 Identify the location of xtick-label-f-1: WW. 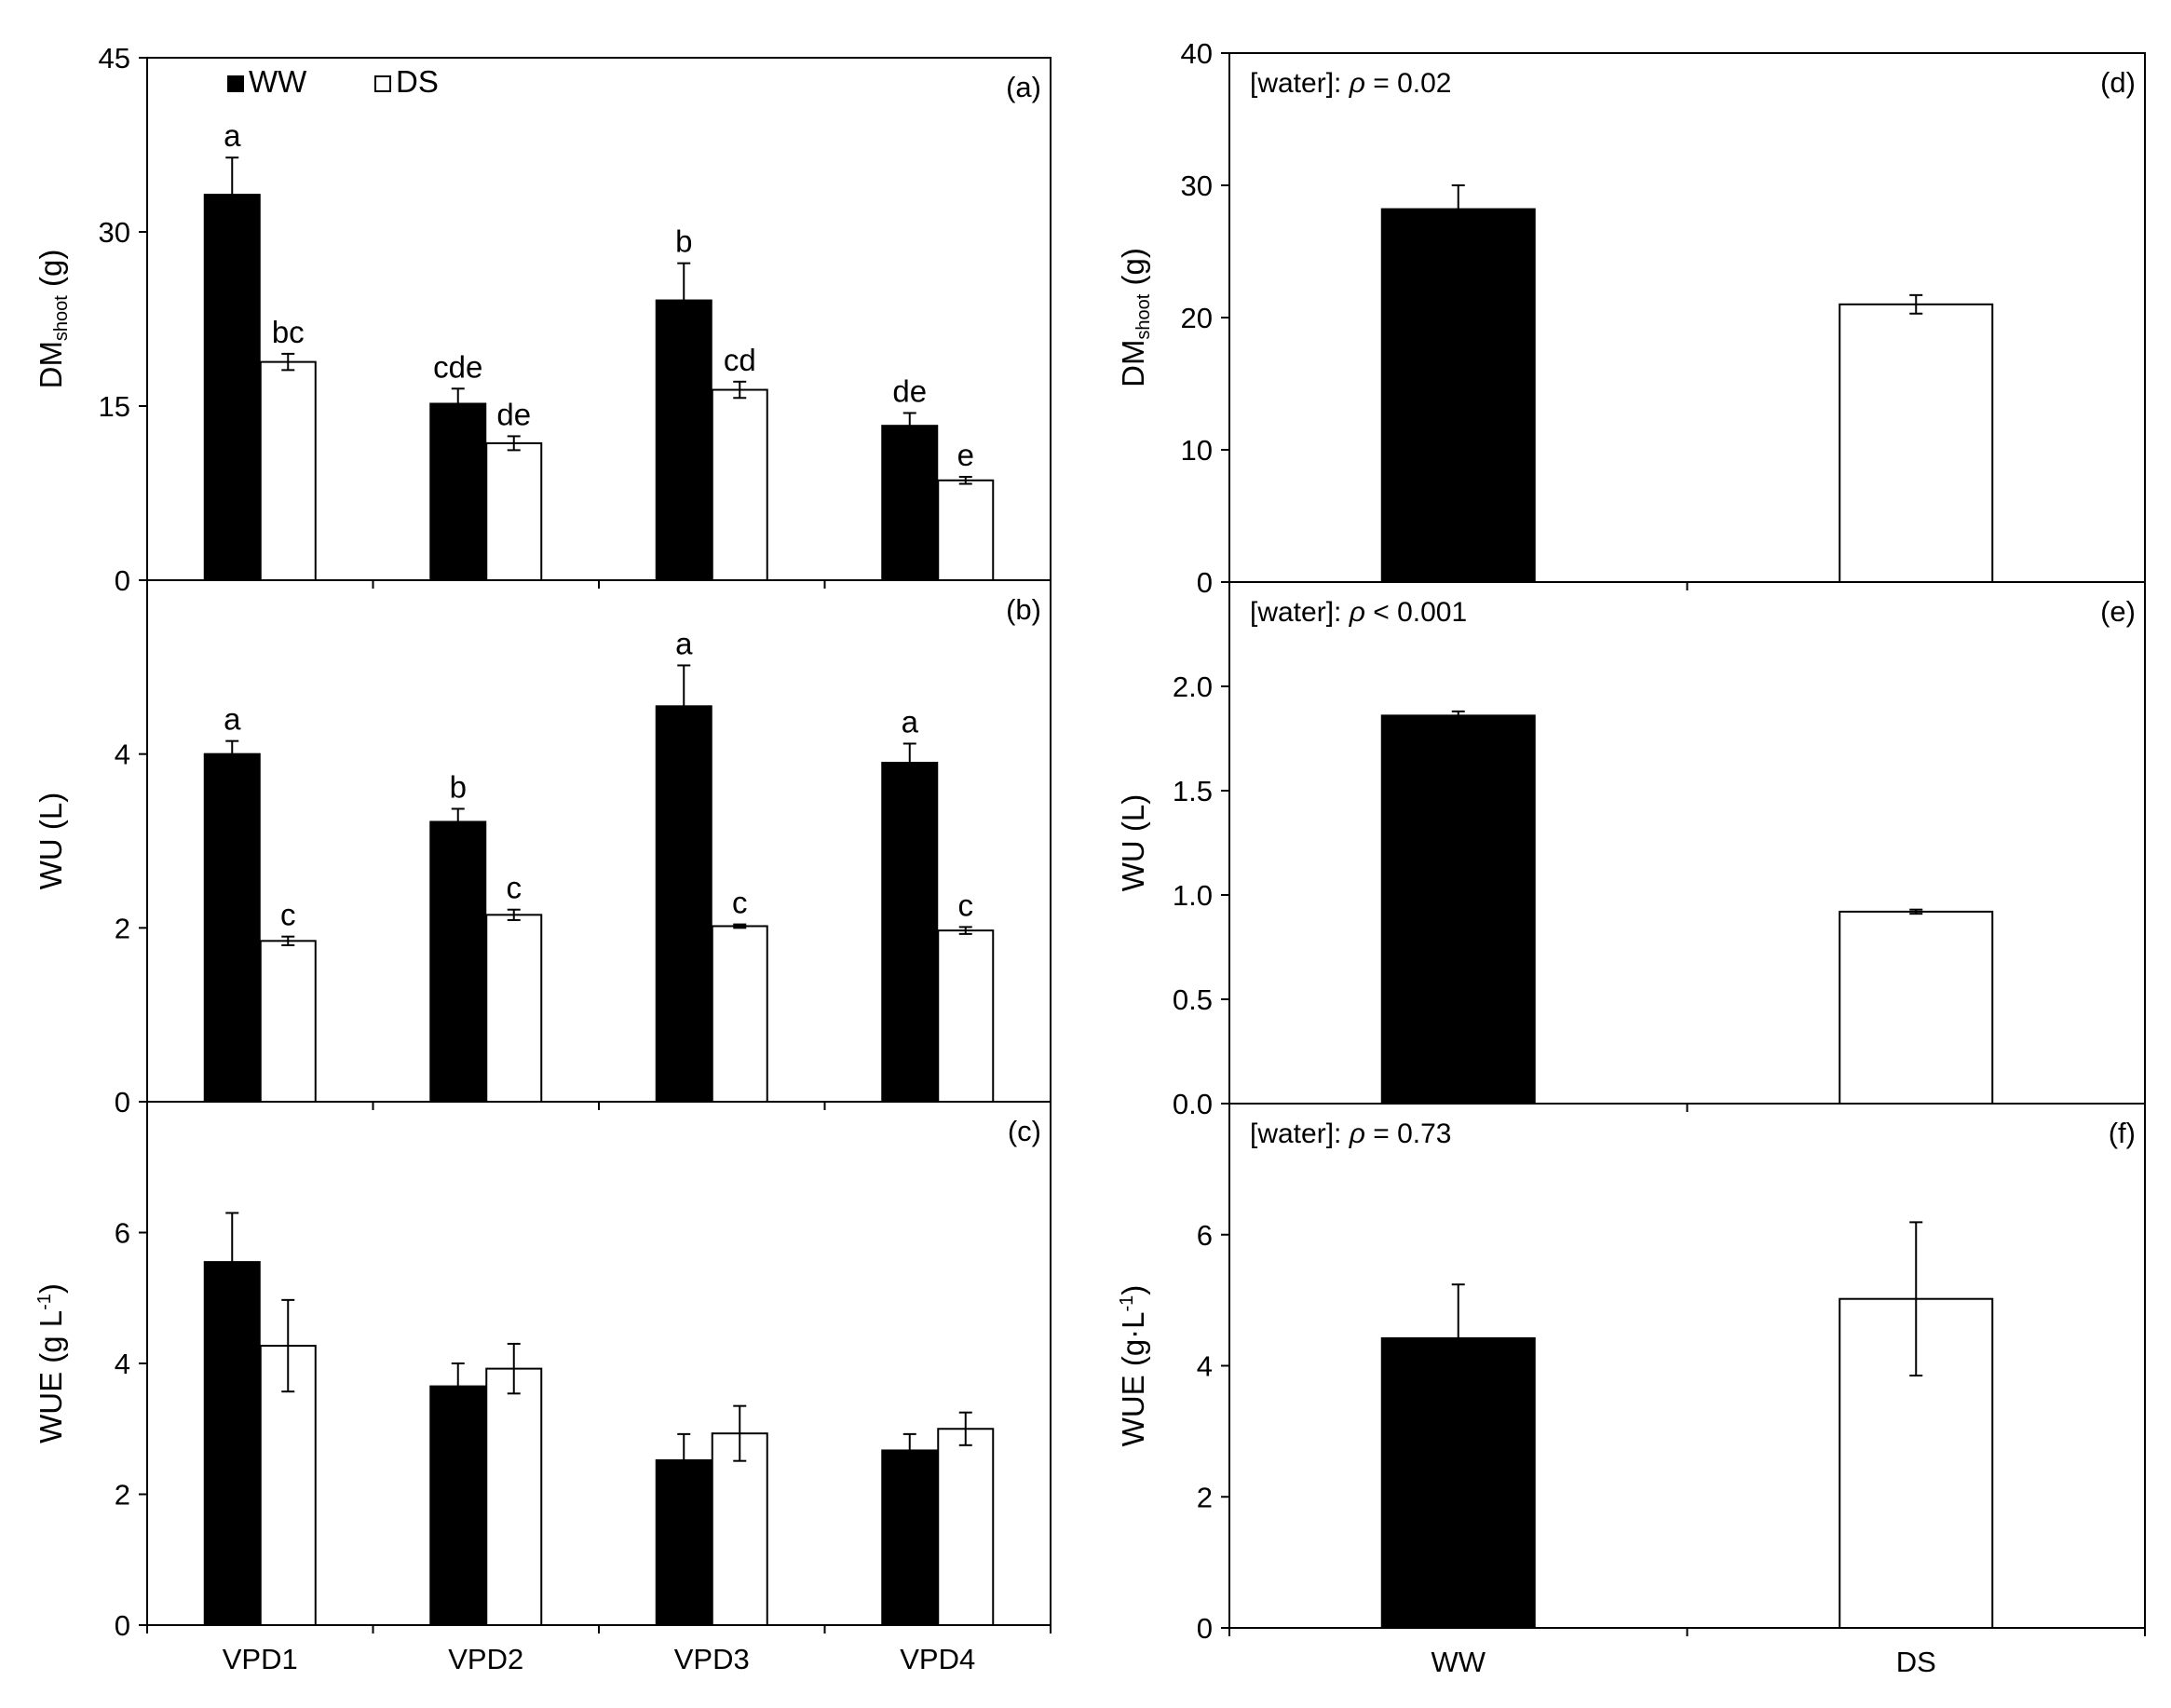
(1458, 1662).